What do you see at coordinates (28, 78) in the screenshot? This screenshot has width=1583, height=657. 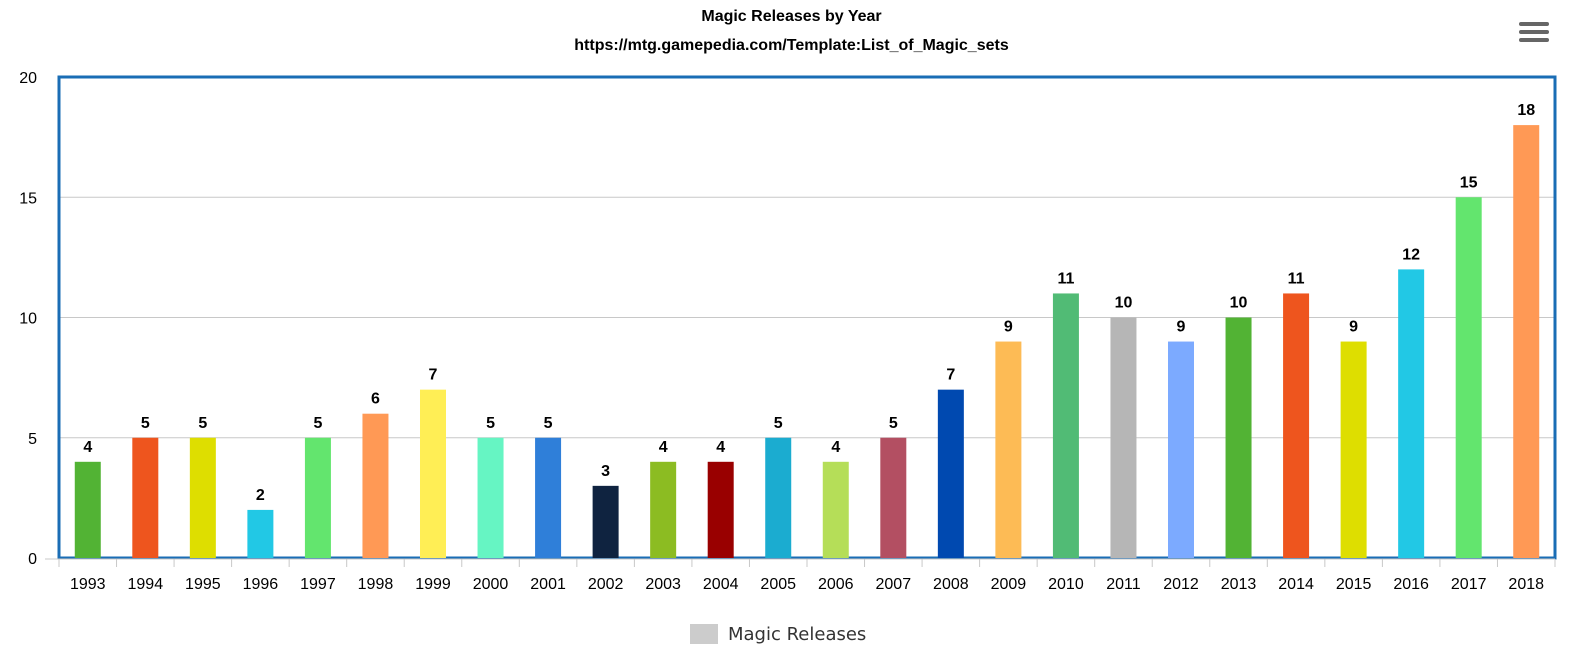 I see `y-tick-label: 20` at bounding box center [28, 78].